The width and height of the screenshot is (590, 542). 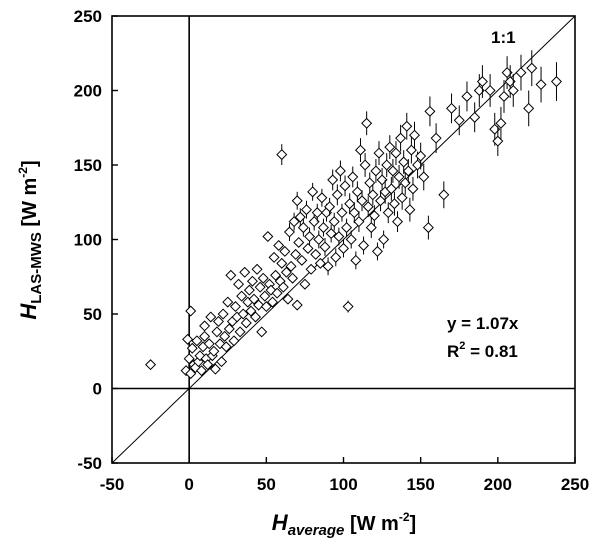 What do you see at coordinates (36, 268) in the screenshot?
I see `y-axis-sub: LAS-MWS` at bounding box center [36, 268].